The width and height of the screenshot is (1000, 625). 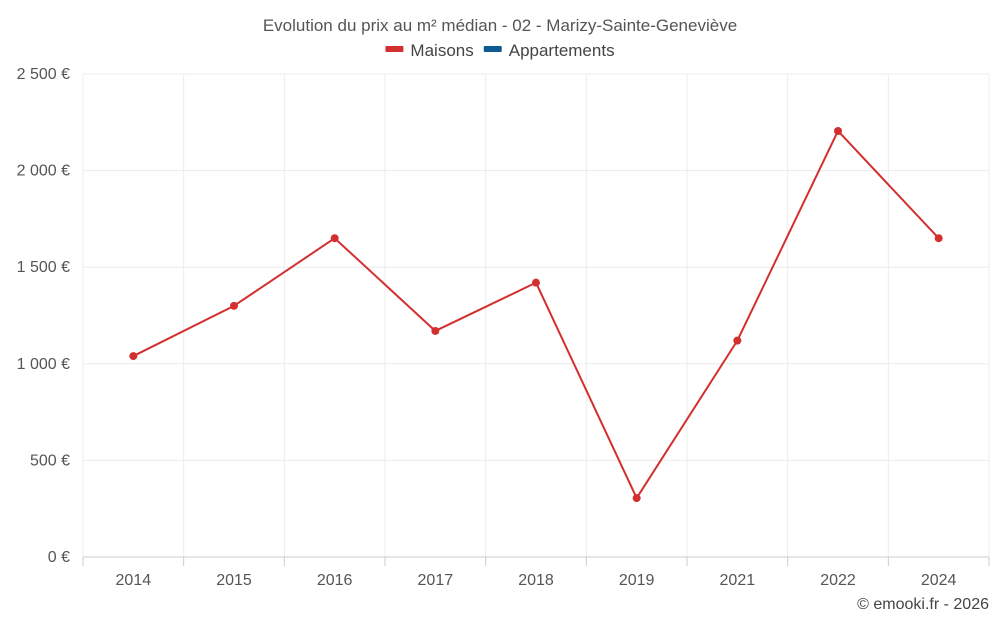 What do you see at coordinates (134, 580) in the screenshot?
I see `x-tick-label: 2014` at bounding box center [134, 580].